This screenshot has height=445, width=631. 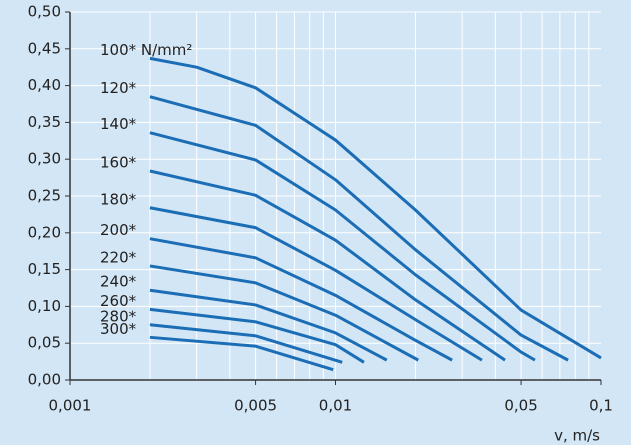 What do you see at coordinates (44, 85) in the screenshot?
I see `y-tick-label: 0,40` at bounding box center [44, 85].